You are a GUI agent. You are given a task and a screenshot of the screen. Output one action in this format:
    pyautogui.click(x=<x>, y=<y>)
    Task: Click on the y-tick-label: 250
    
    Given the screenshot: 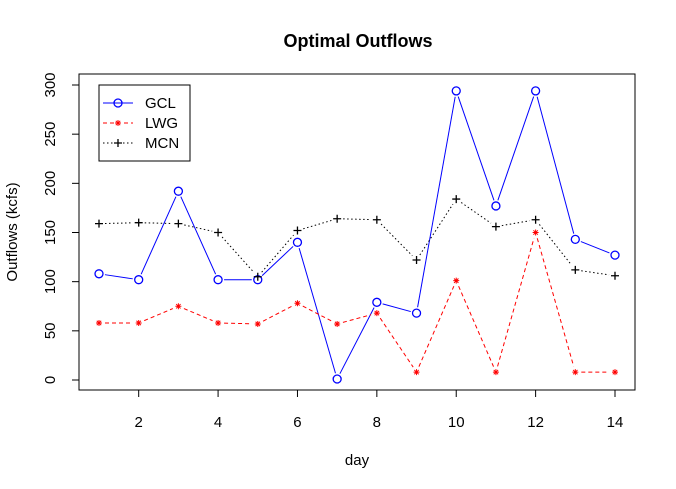 What is the action you would take?
    pyautogui.click(x=50, y=134)
    